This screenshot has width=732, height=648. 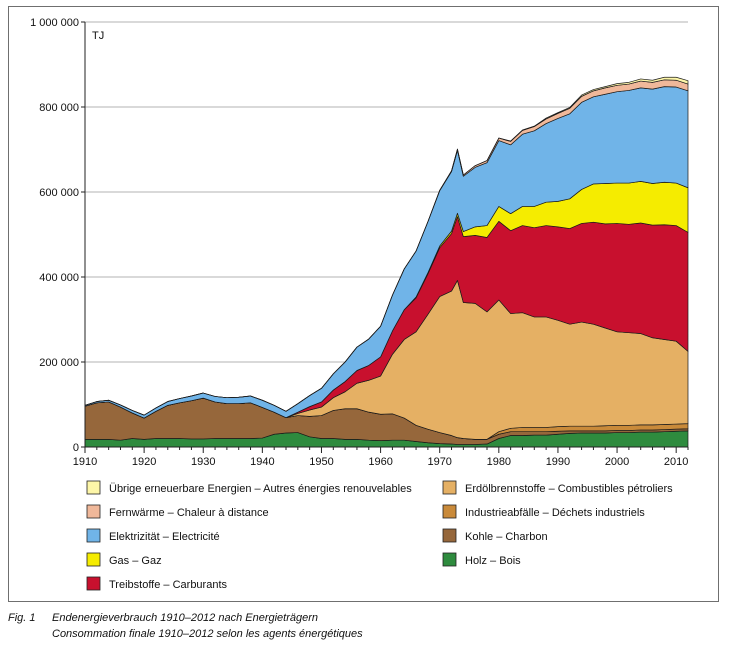 I want to click on x-tick-label: 2000, so click(x=617, y=462).